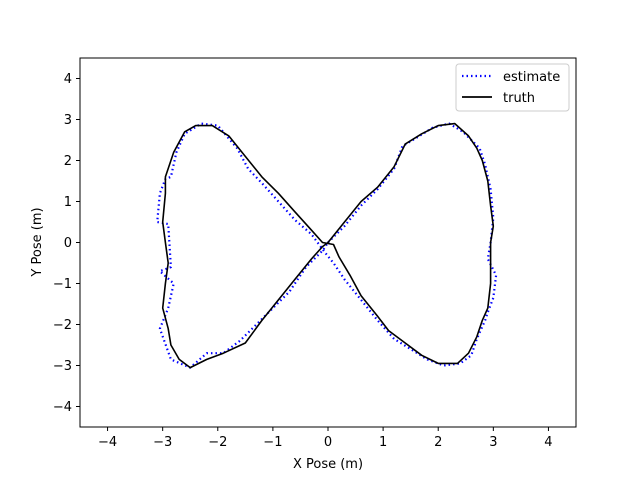 The height and width of the screenshot is (480, 640). What do you see at coordinates (107, 442) in the screenshot?
I see `x-tick-label: −4` at bounding box center [107, 442].